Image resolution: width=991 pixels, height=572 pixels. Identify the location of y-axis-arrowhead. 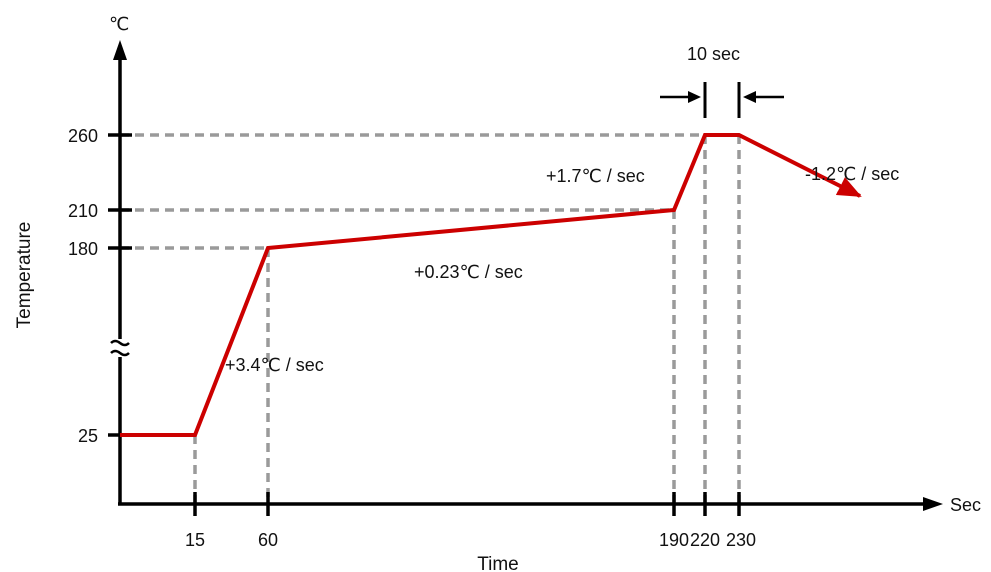
(120, 50).